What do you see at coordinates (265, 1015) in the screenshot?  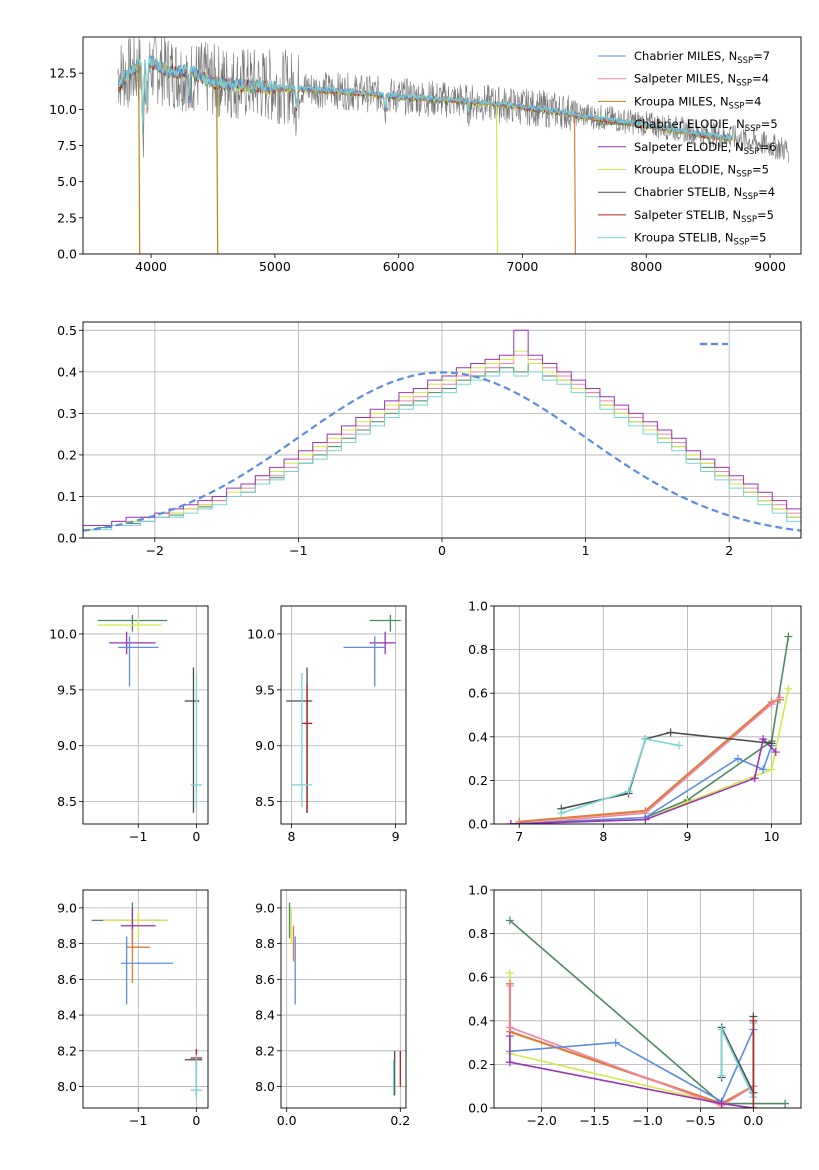 I see `y-tick-label: 8.4` at bounding box center [265, 1015].